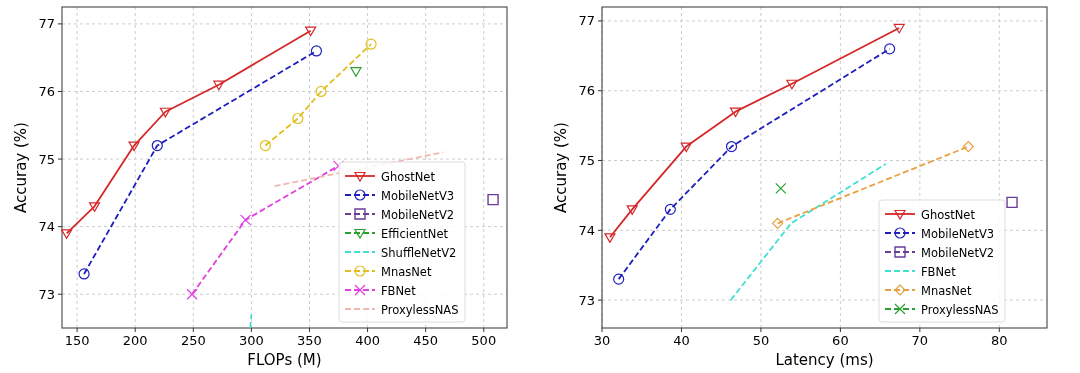  Describe the element at coordinates (419, 252) in the screenshot. I see `legend-label: ShuffleNetV2` at that location.